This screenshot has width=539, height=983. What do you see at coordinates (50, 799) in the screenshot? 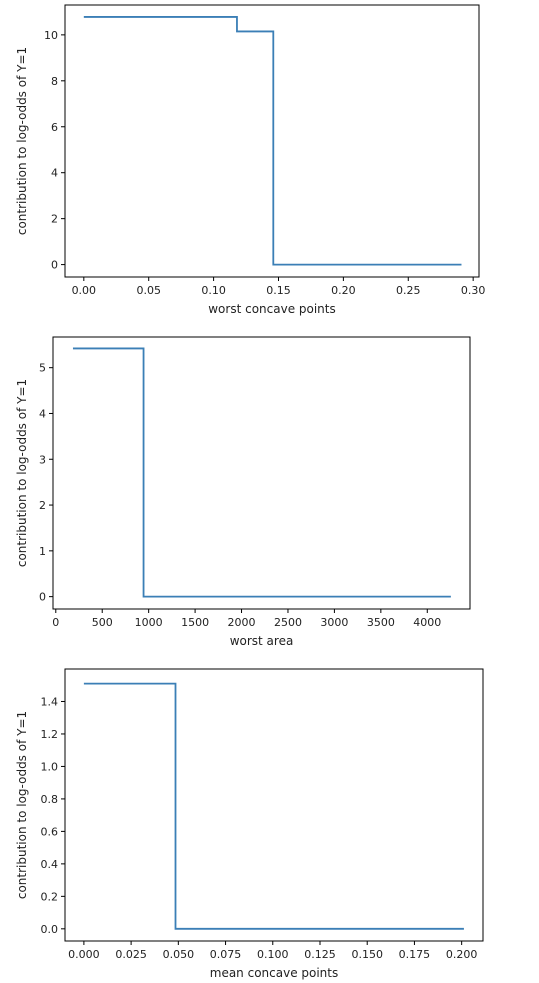
I see `y-tick-label: 0.8` at bounding box center [50, 799].